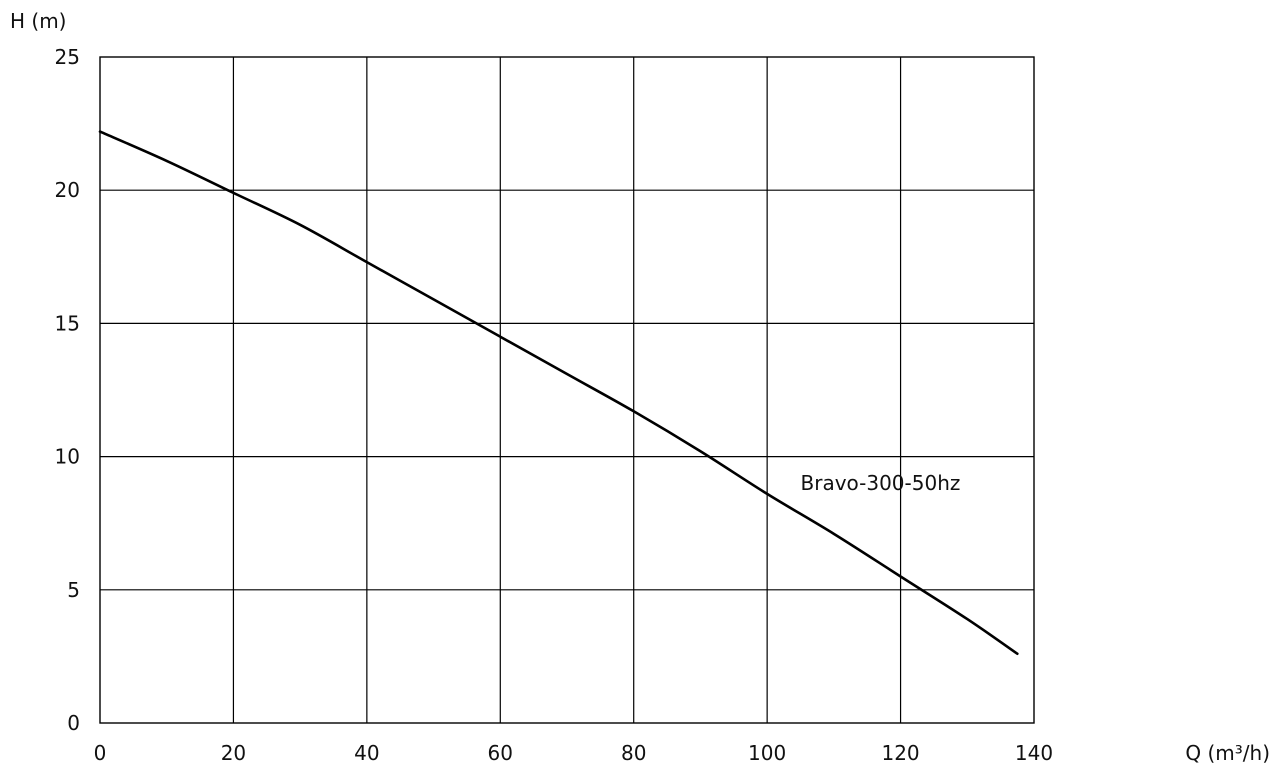 The image size is (1275, 769). Describe the element at coordinates (900, 753) in the screenshot. I see `x-tick-label: 120` at that location.